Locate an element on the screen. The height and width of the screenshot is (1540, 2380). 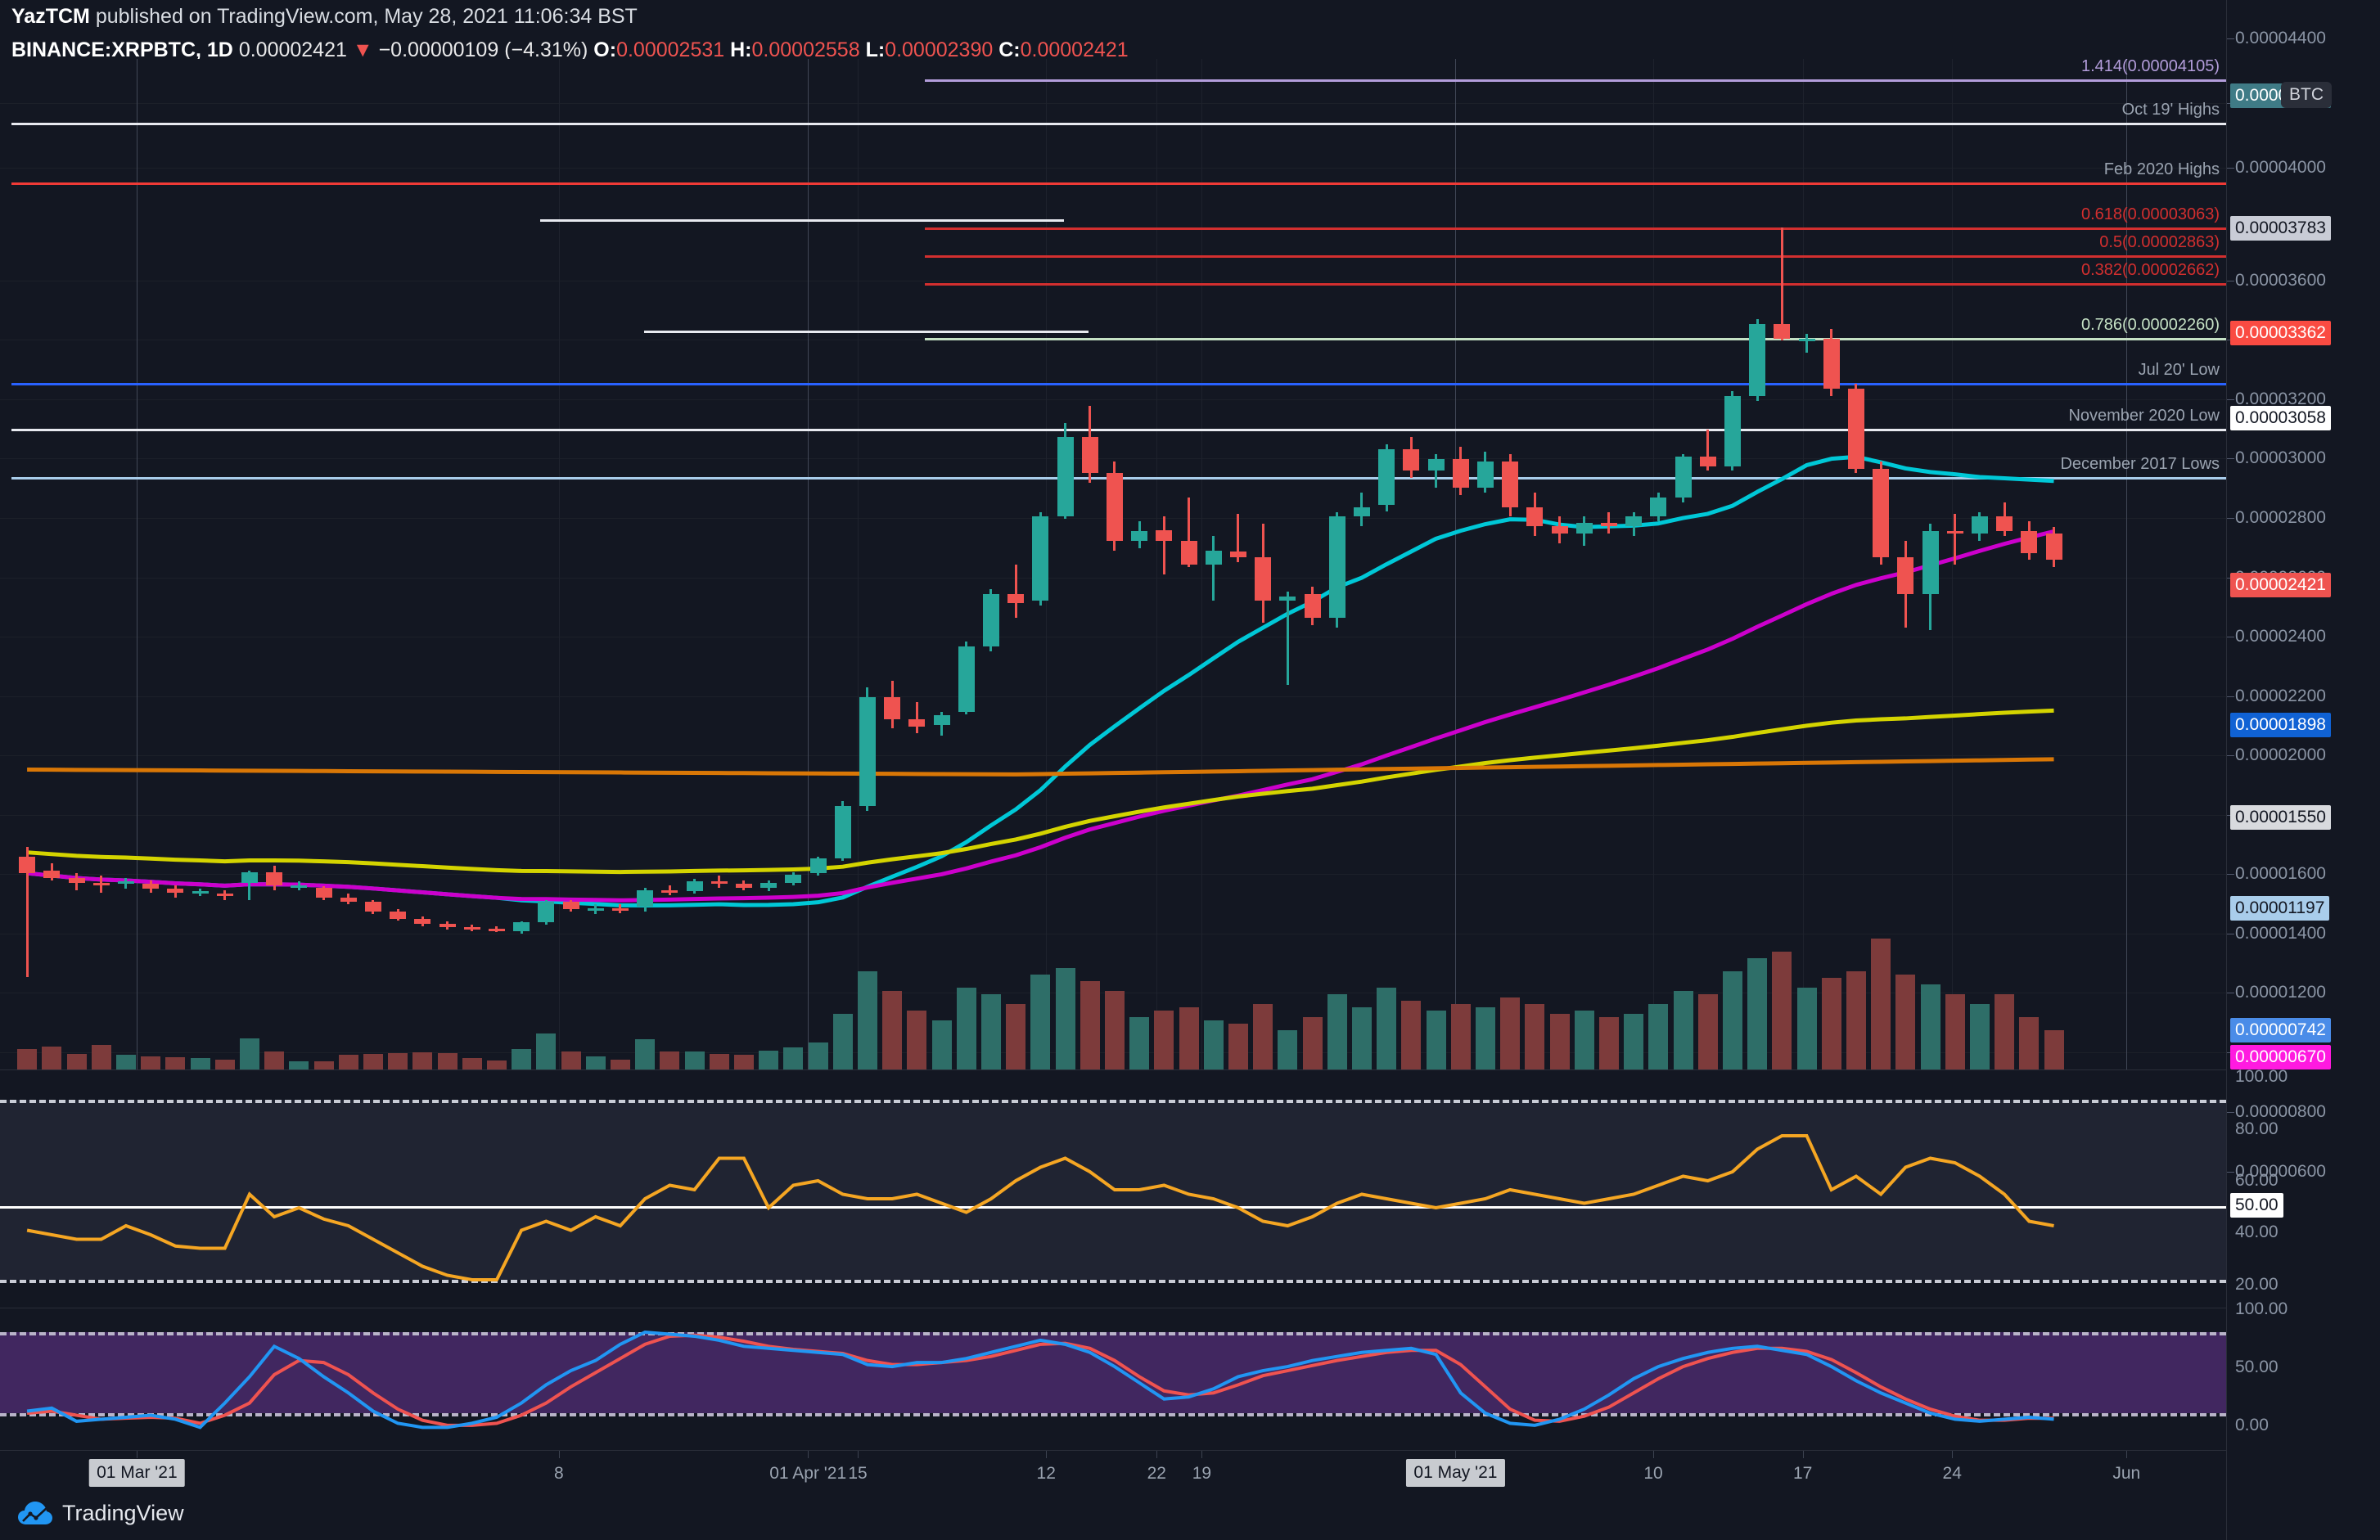
price-level-badge: 0.00000670 is located at coordinates (2281, 1057).